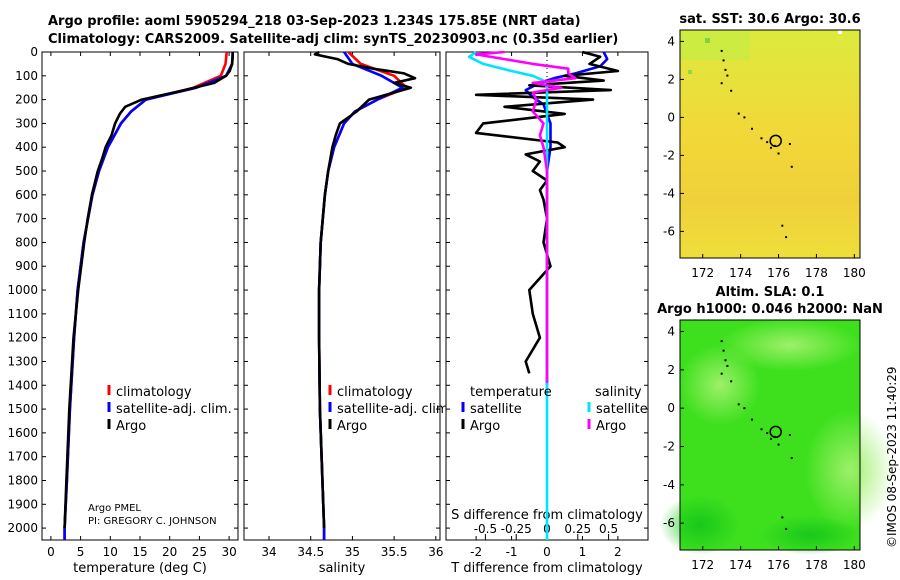  Describe the element at coordinates (496, 409) in the screenshot. I see `anomaly-legend-label: satellite` at that location.